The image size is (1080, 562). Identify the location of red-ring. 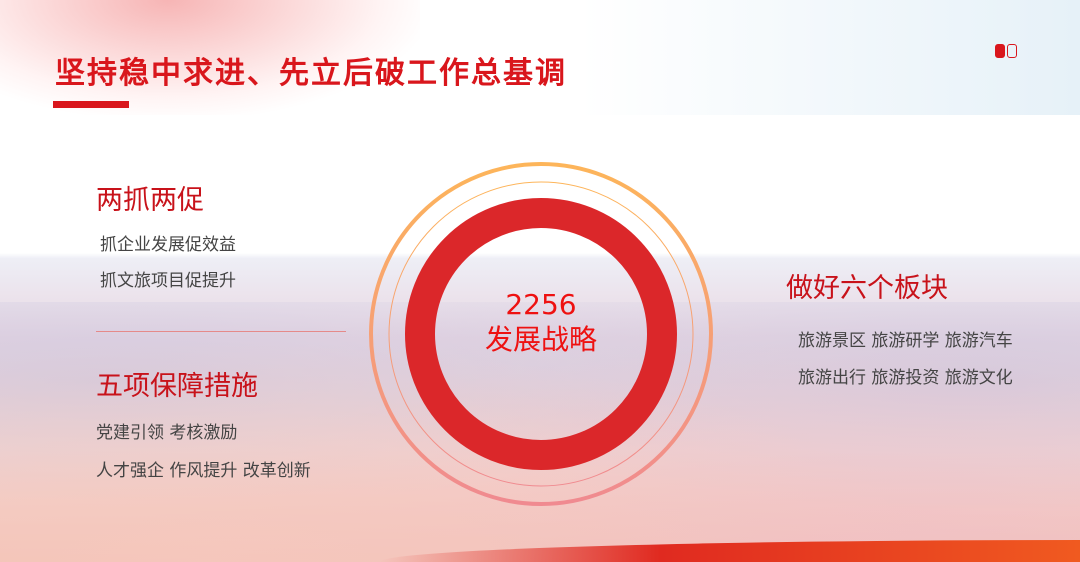
(541, 334).